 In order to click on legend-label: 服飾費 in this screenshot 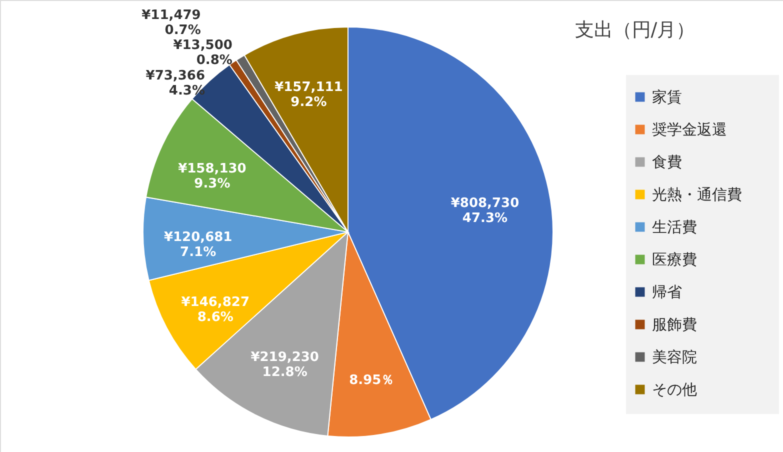, I will do `click(674, 325)`.